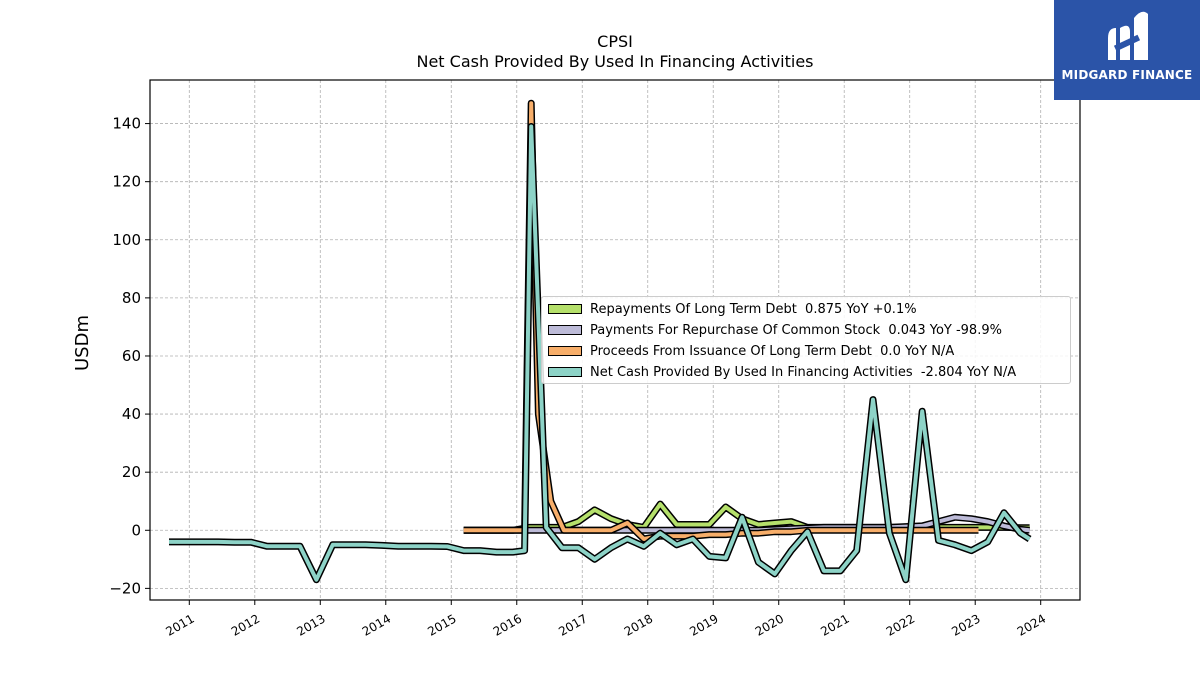 The image size is (1200, 675). What do you see at coordinates (179, 624) in the screenshot?
I see `x-tick-label: 2011` at bounding box center [179, 624].